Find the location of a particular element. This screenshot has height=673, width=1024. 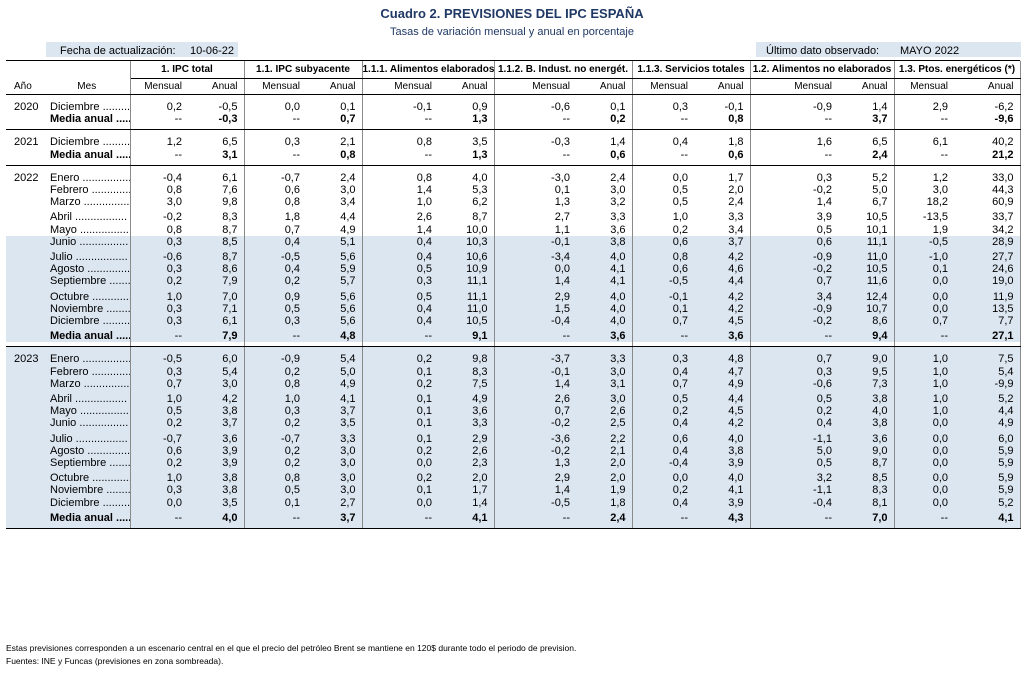

mensual-value: -0,4 is located at coordinates (794, 502).